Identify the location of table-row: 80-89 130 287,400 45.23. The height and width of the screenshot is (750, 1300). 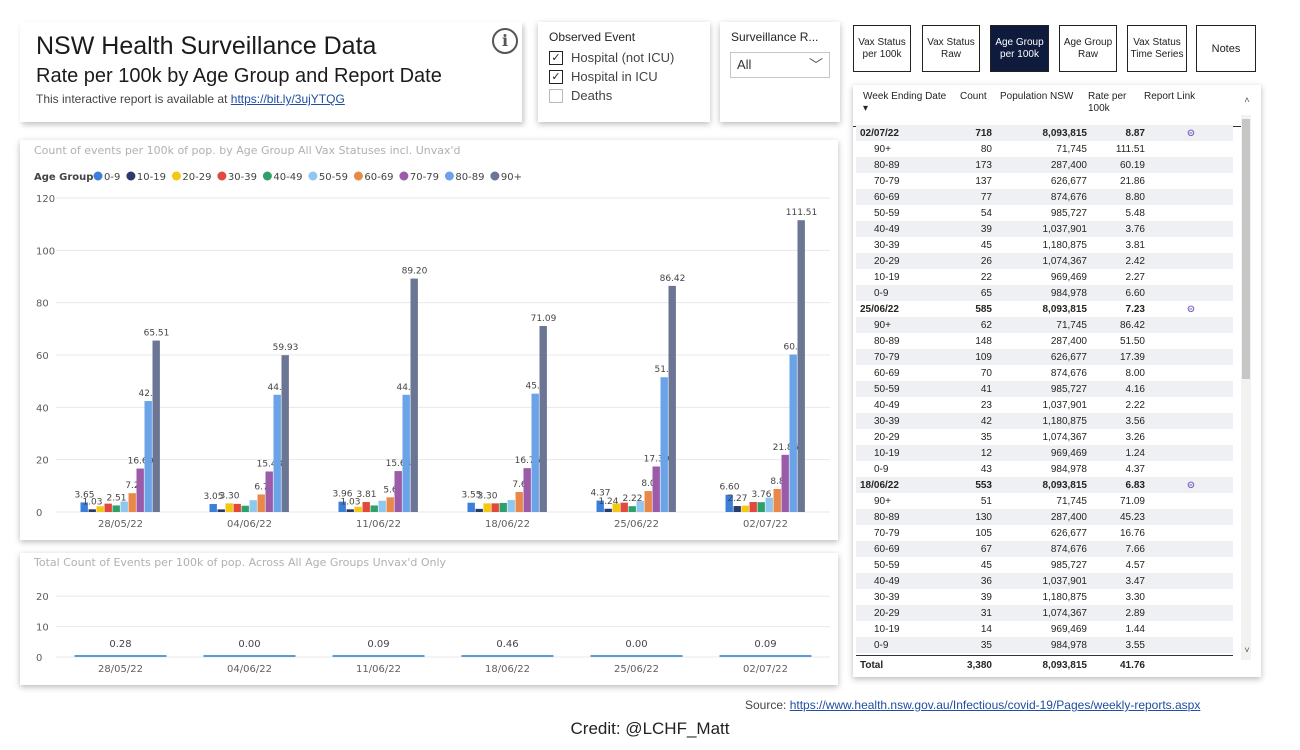
(1044, 517).